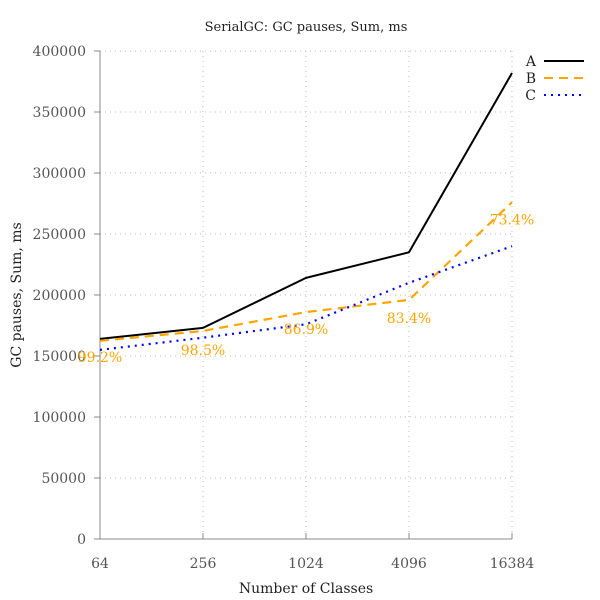 This screenshot has height=600, width=600. Describe the element at coordinates (306, 330) in the screenshot. I see `data-label: 86.9%` at that location.